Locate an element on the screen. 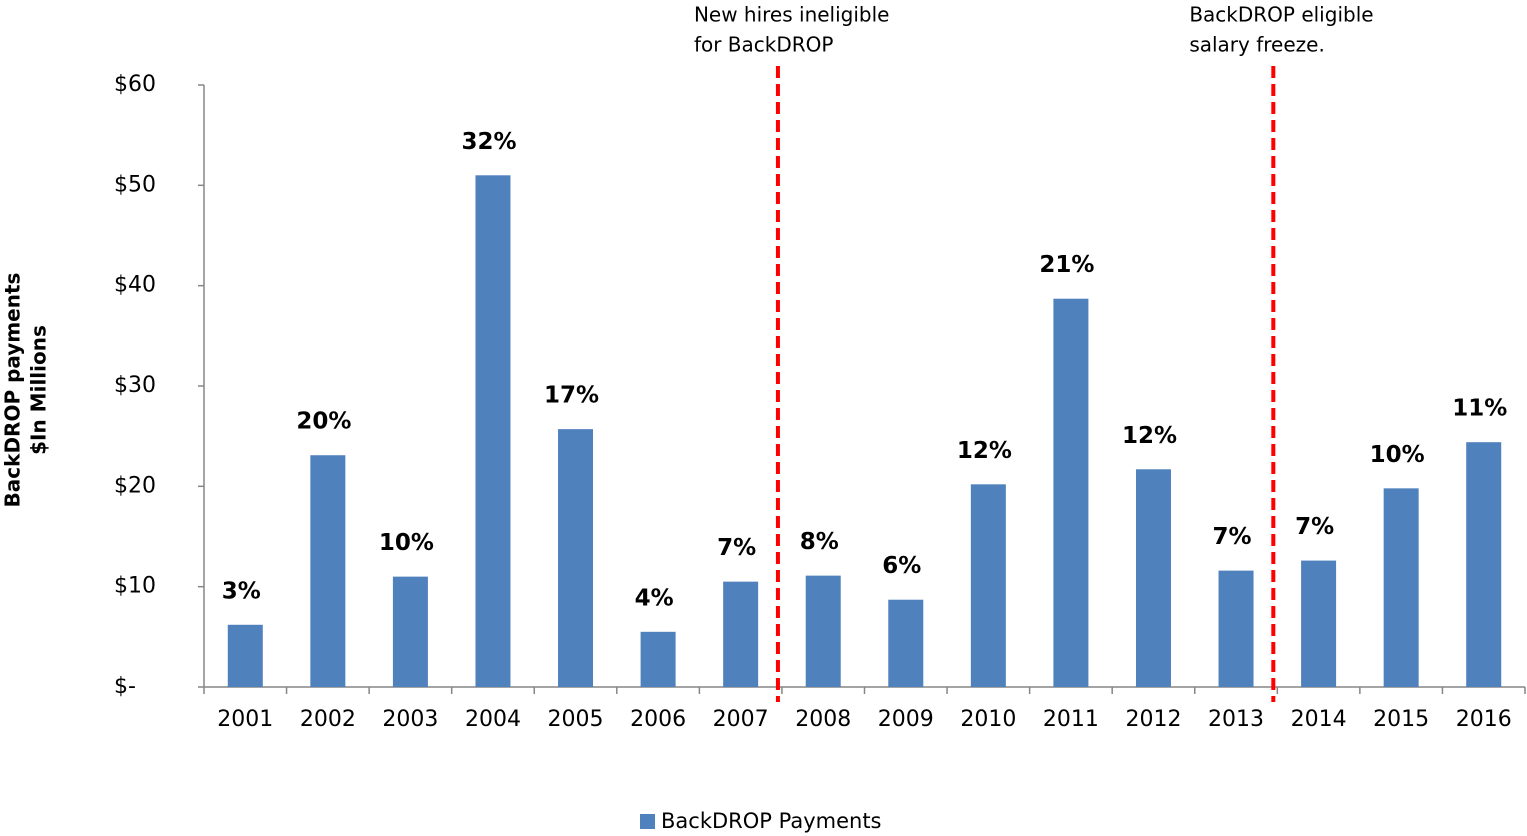  annotation-text: BackDROP eligible is located at coordinates (1281, 15).